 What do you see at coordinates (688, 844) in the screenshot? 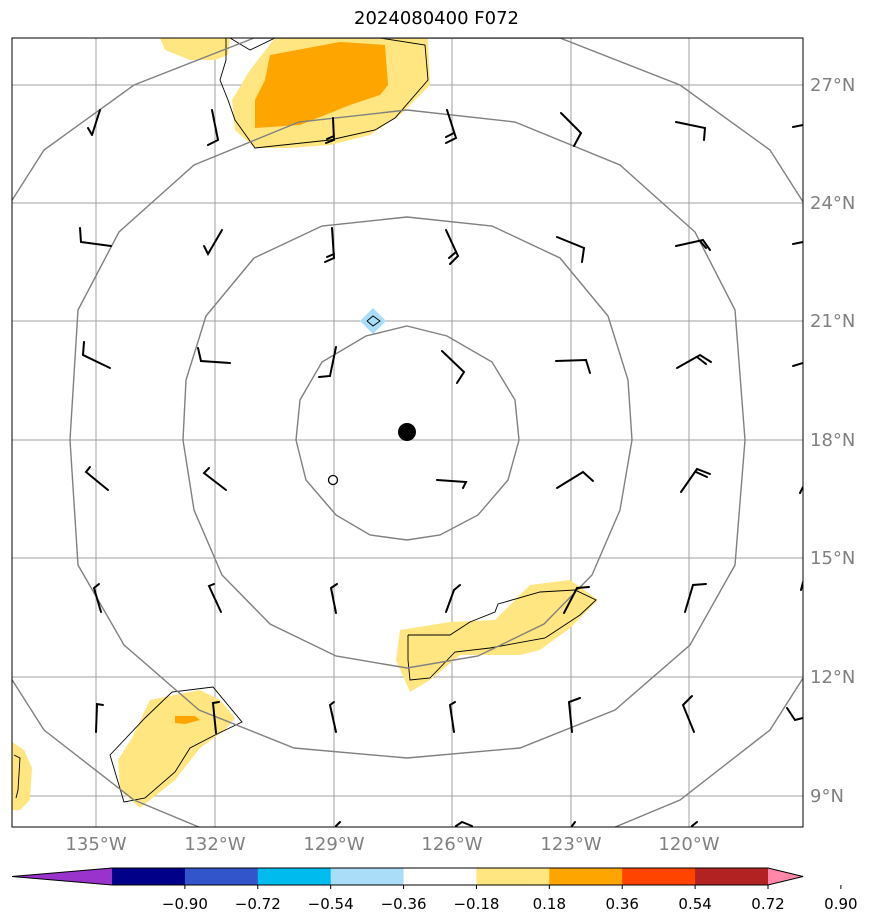
I see `lon-label: 120°W` at bounding box center [688, 844].